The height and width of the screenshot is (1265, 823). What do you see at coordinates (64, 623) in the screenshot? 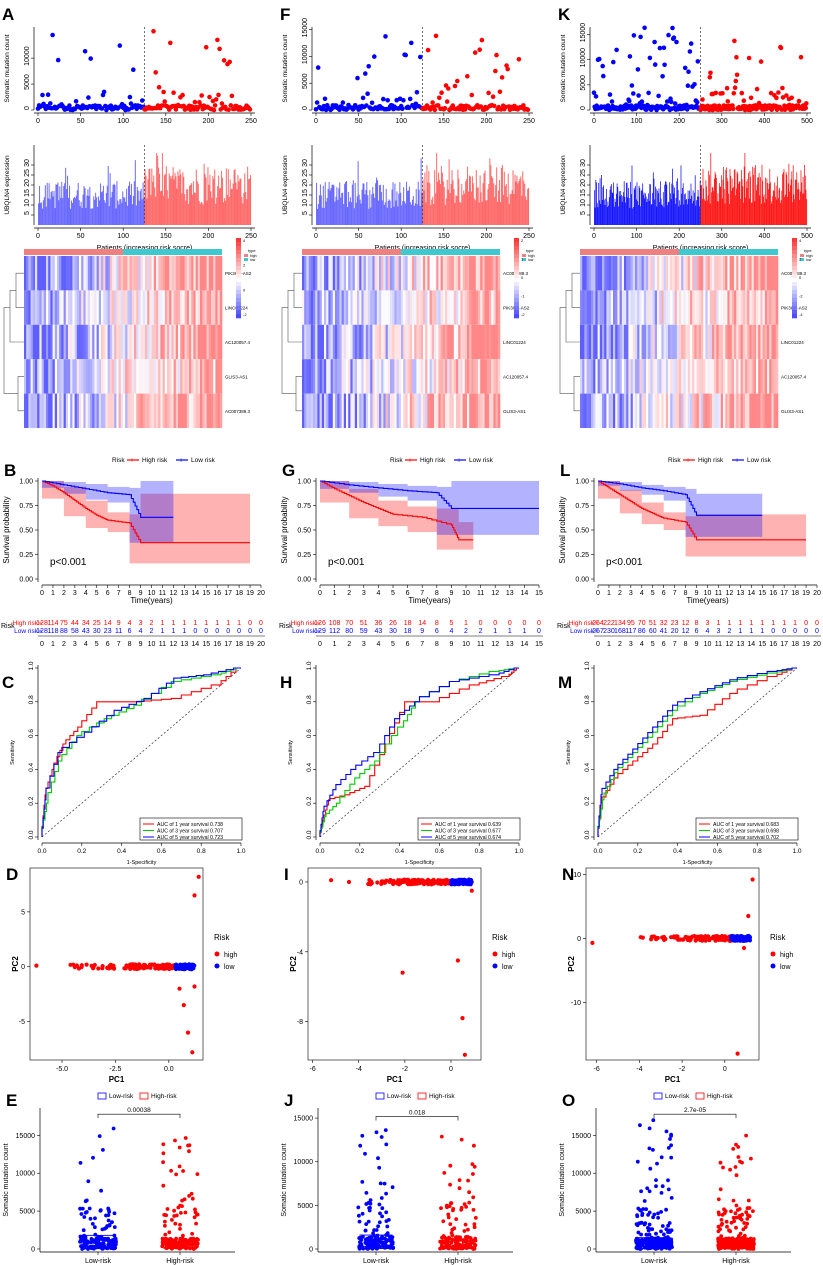
I see `risk-count: 75` at bounding box center [64, 623].